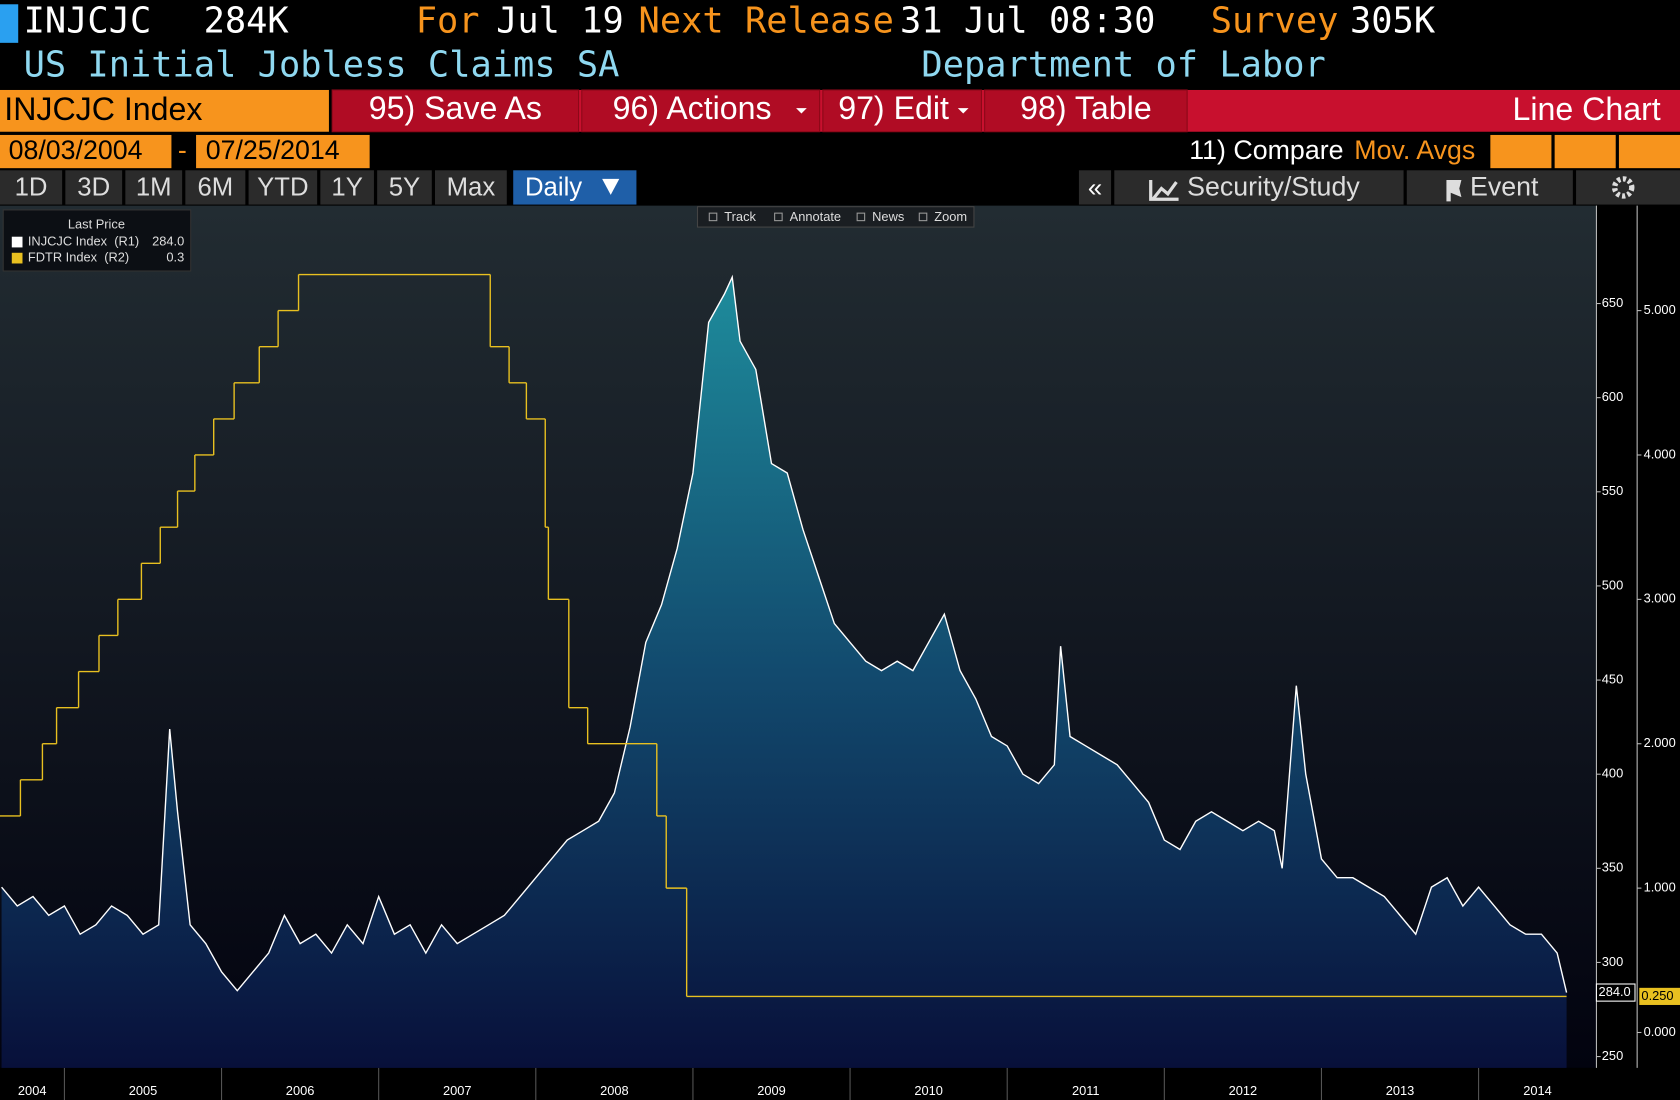 The height and width of the screenshot is (1100, 1680). Describe the element at coordinates (1393, 20) in the screenshot. I see `survey: 305K` at that location.